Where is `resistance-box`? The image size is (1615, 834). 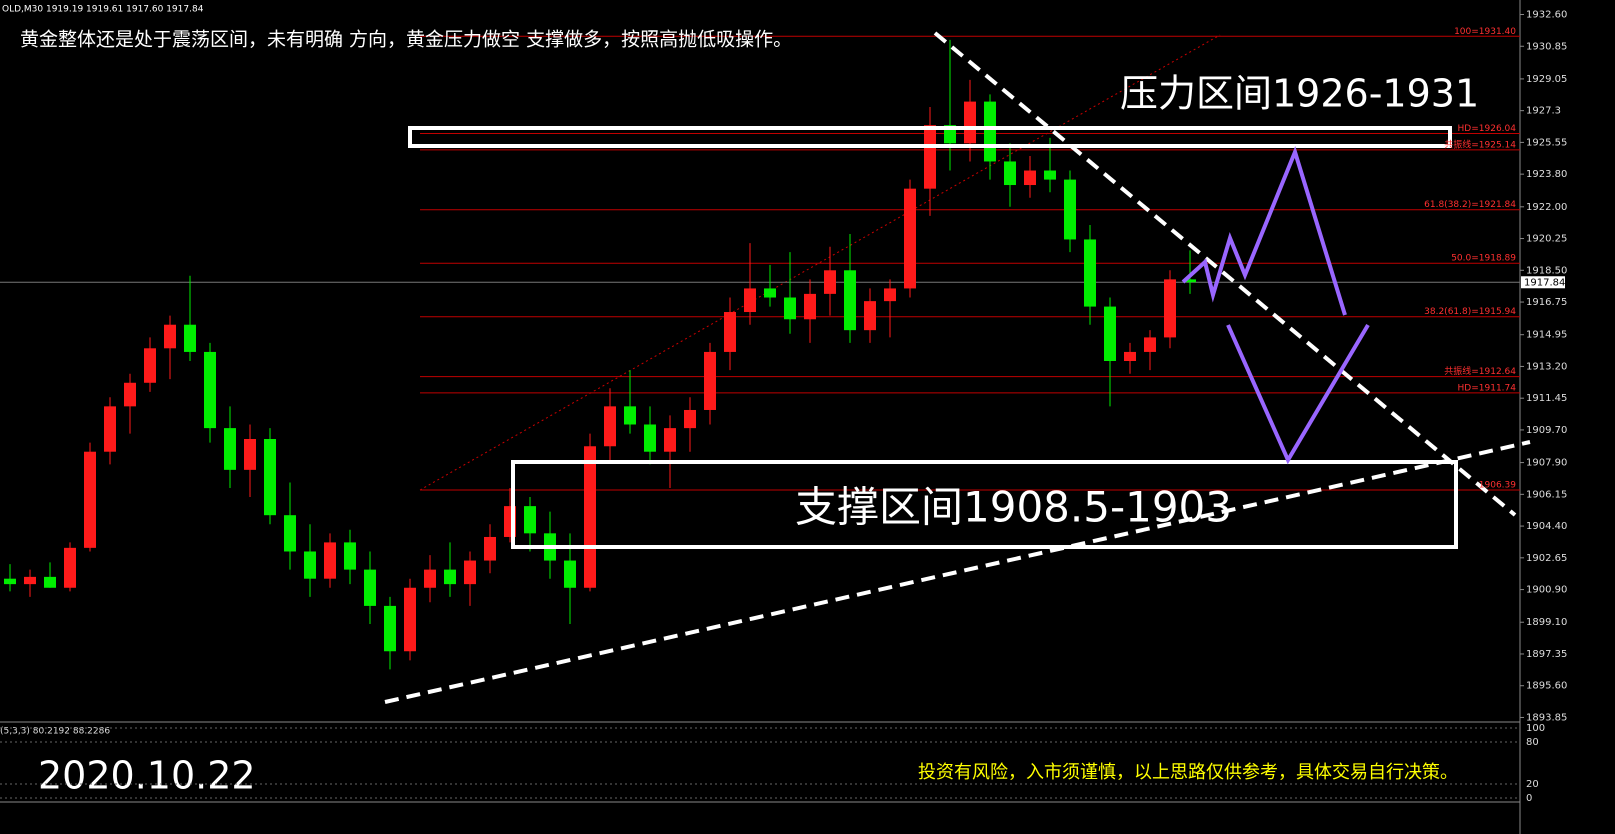
resistance-box is located at coordinates (930, 137).